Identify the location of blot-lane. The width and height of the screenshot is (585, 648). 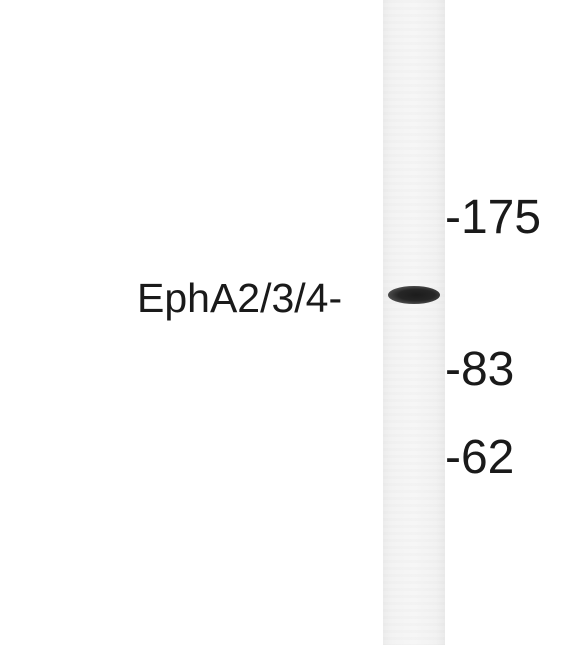
(414, 322).